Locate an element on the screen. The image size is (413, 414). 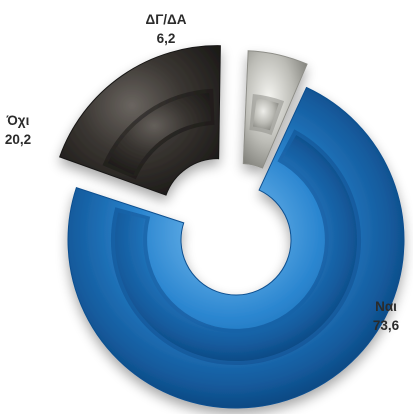
value-label: 20,2 is located at coordinates (18, 139).